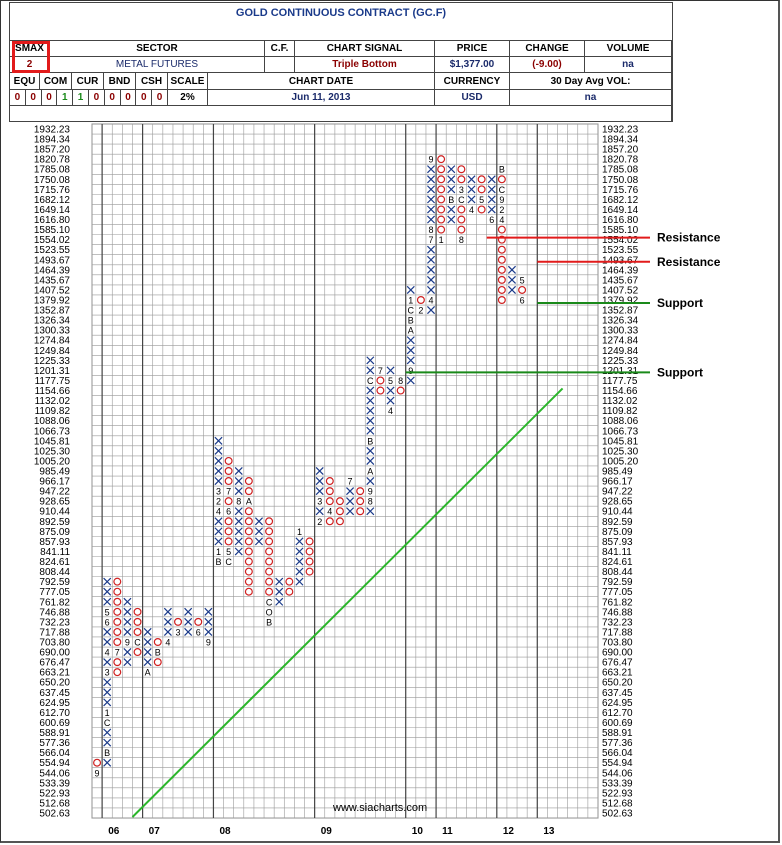  What do you see at coordinates (620, 270) in the screenshot?
I see `y-tick-label-right: 1464.39` at bounding box center [620, 270].